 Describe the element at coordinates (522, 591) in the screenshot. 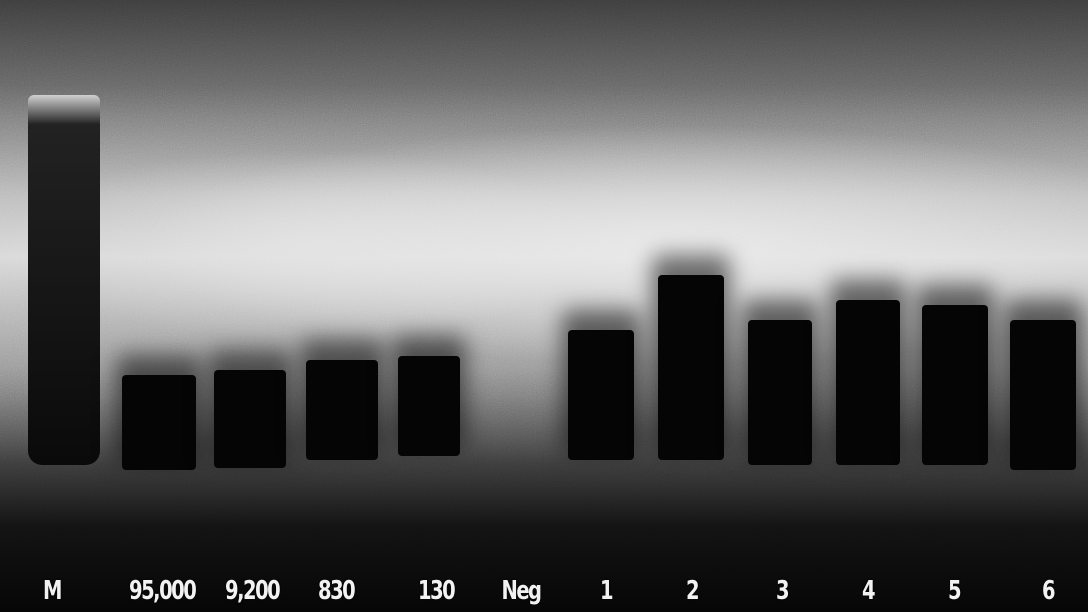

I see `lane-label-neg: Neg` at that location.